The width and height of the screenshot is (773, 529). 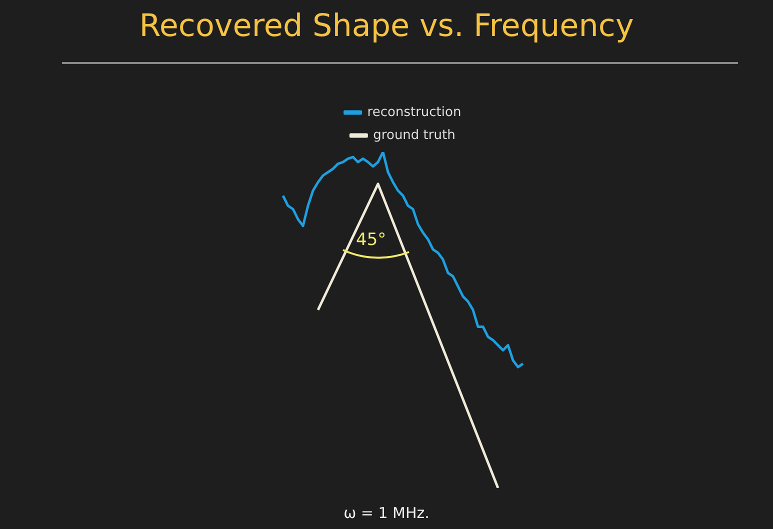 I want to click on legend-label: reconstruction, so click(x=414, y=112).